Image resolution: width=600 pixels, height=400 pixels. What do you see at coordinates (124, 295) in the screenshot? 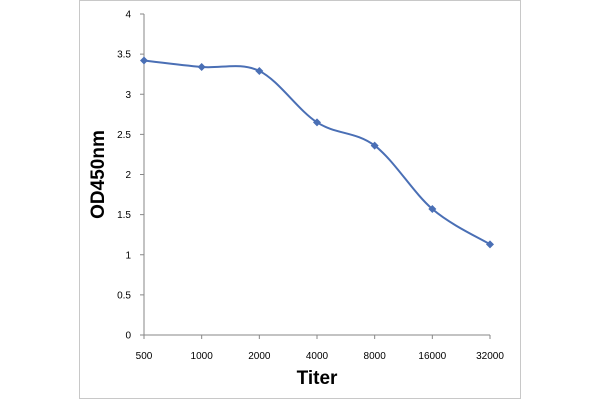
I see `y-tick-label: 0.5` at bounding box center [124, 295].